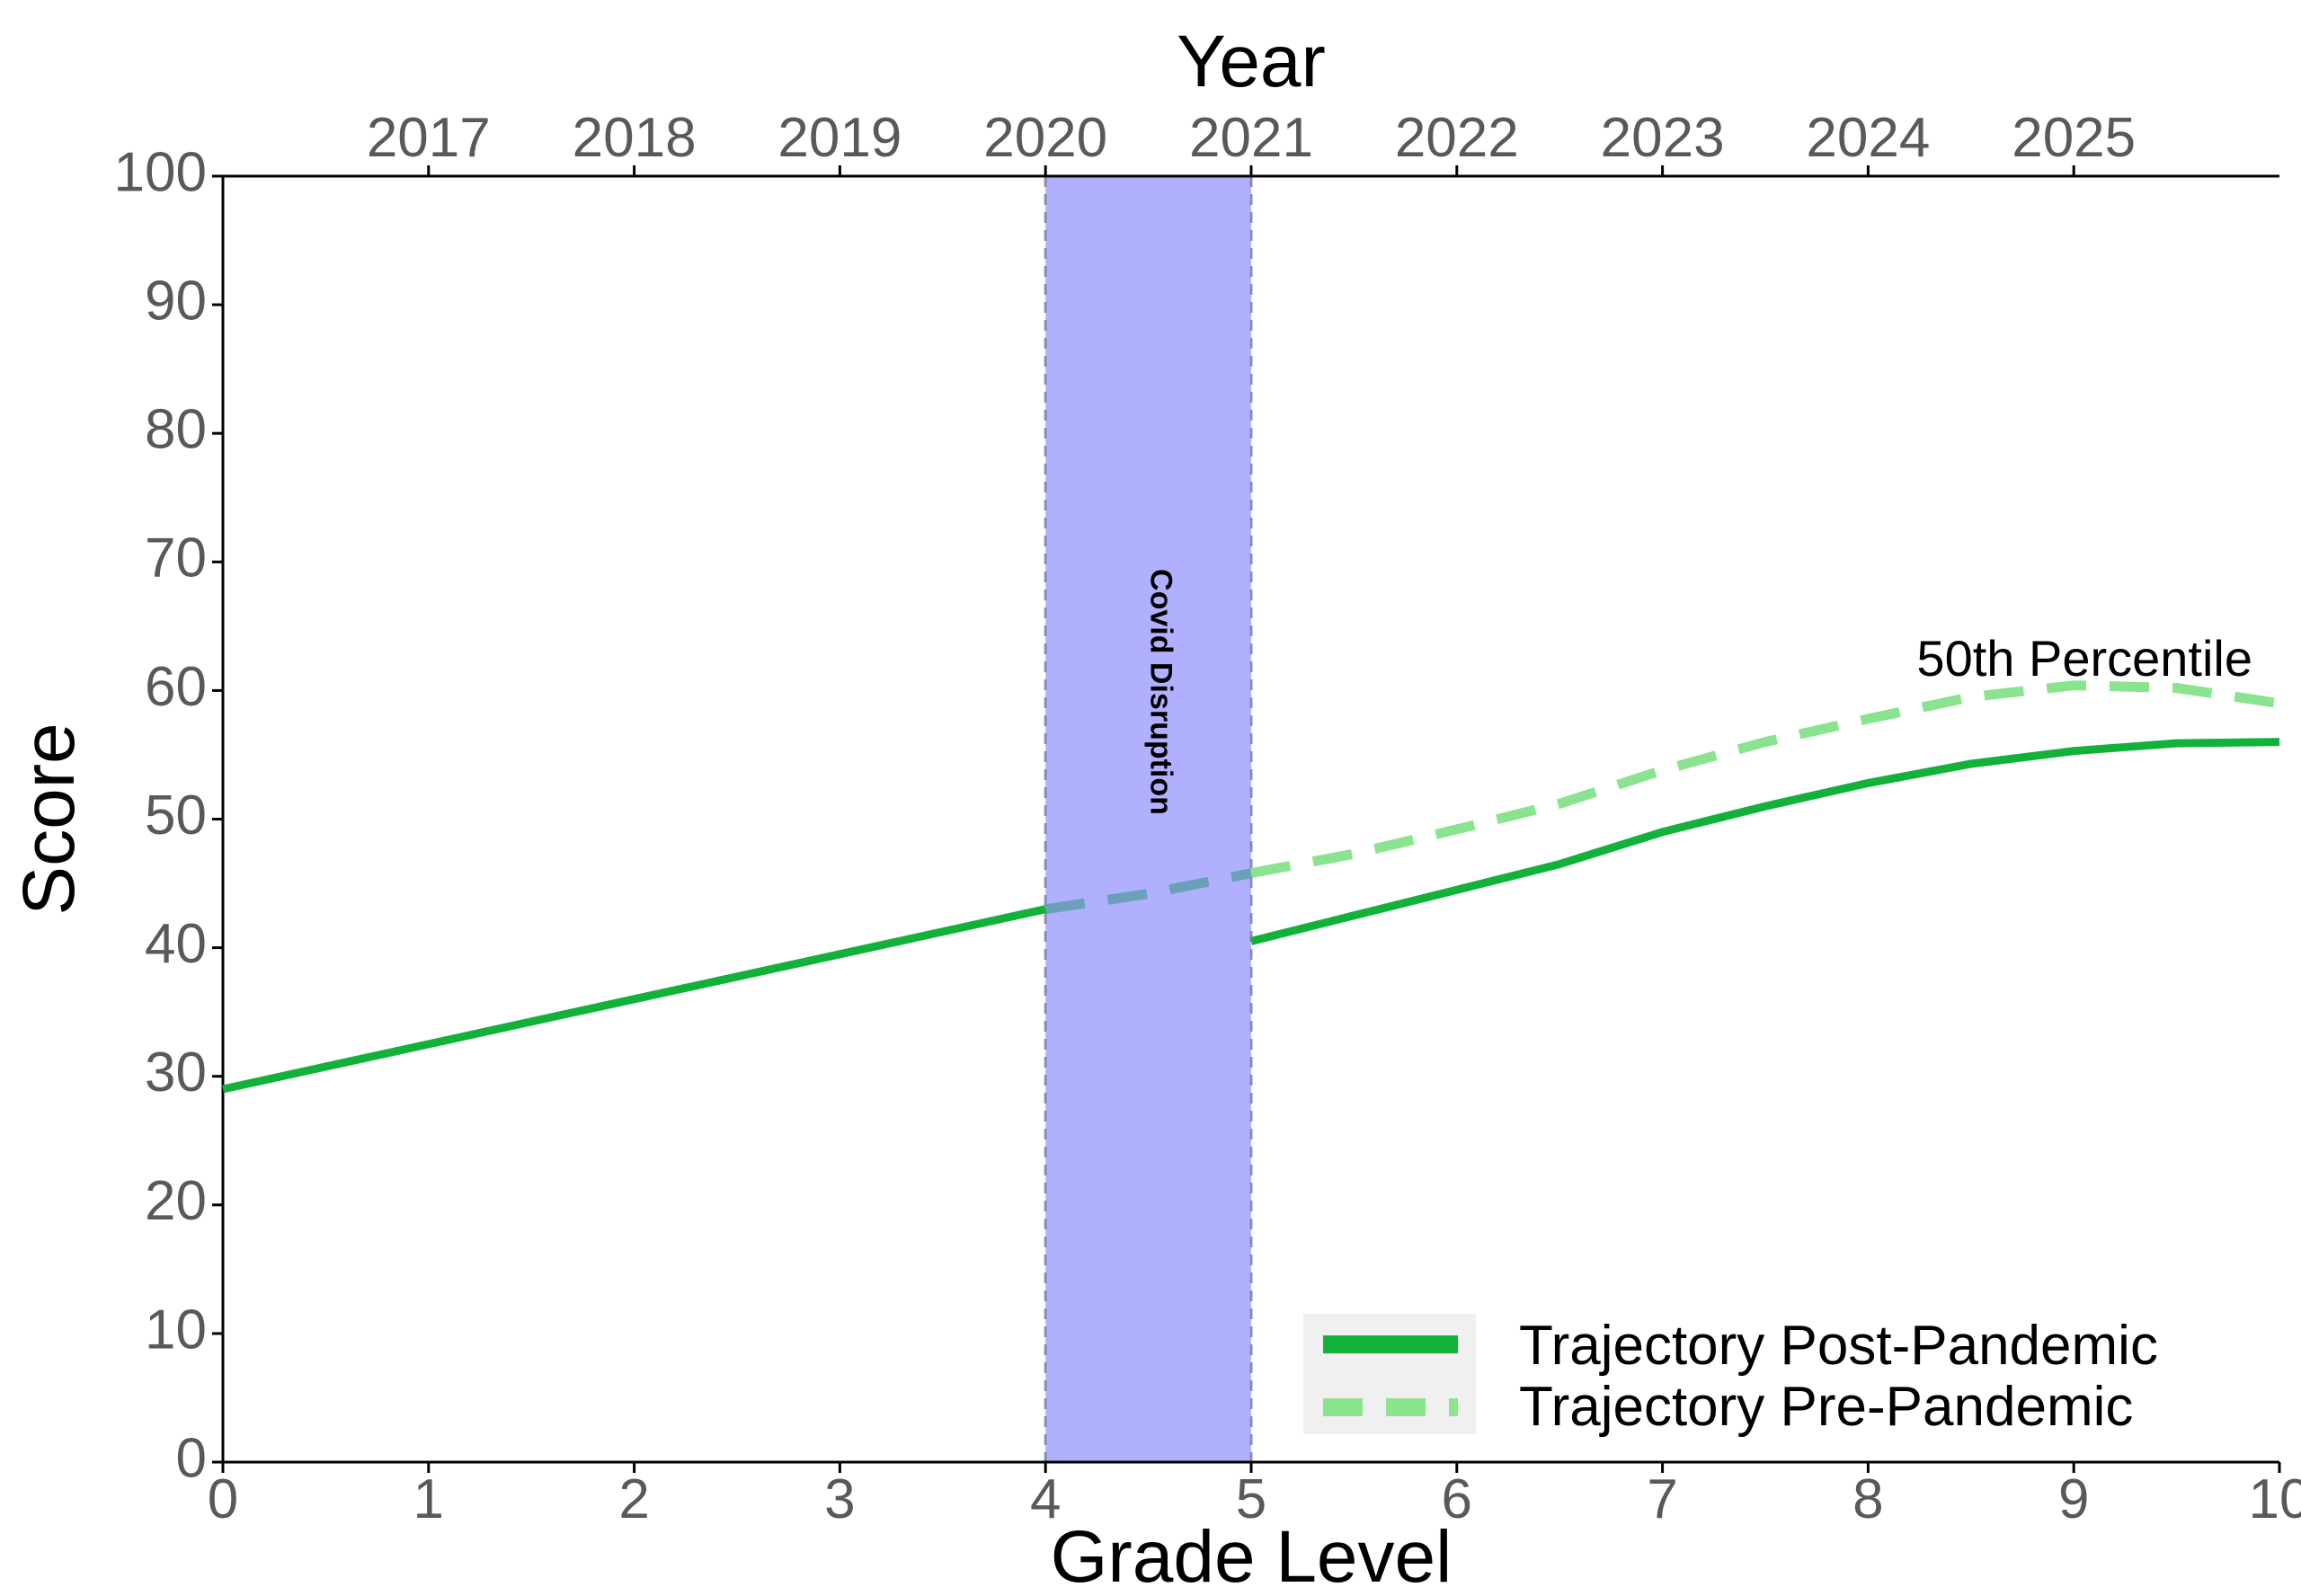 The height and width of the screenshot is (1596, 2301). I want to click on covid-disruption-band, so click(1148, 819).